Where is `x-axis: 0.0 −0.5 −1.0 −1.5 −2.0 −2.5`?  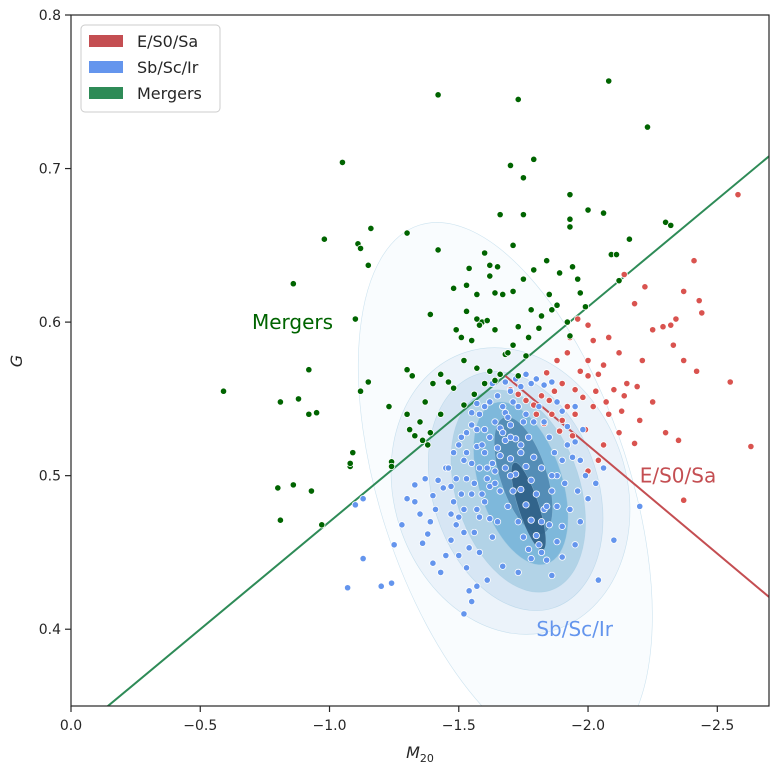
x-axis: 0.0 −0.5 −1.0 −1.5 −2.0 −2.5 is located at coordinates (397, 720).